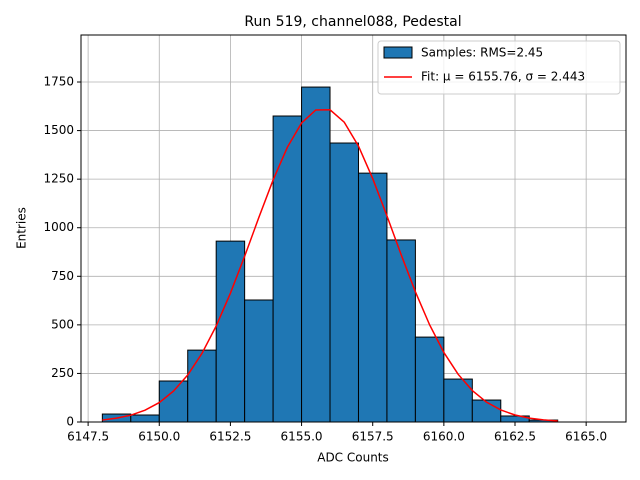  I want to click on x-tick-label: 6157.5, so click(373, 437).